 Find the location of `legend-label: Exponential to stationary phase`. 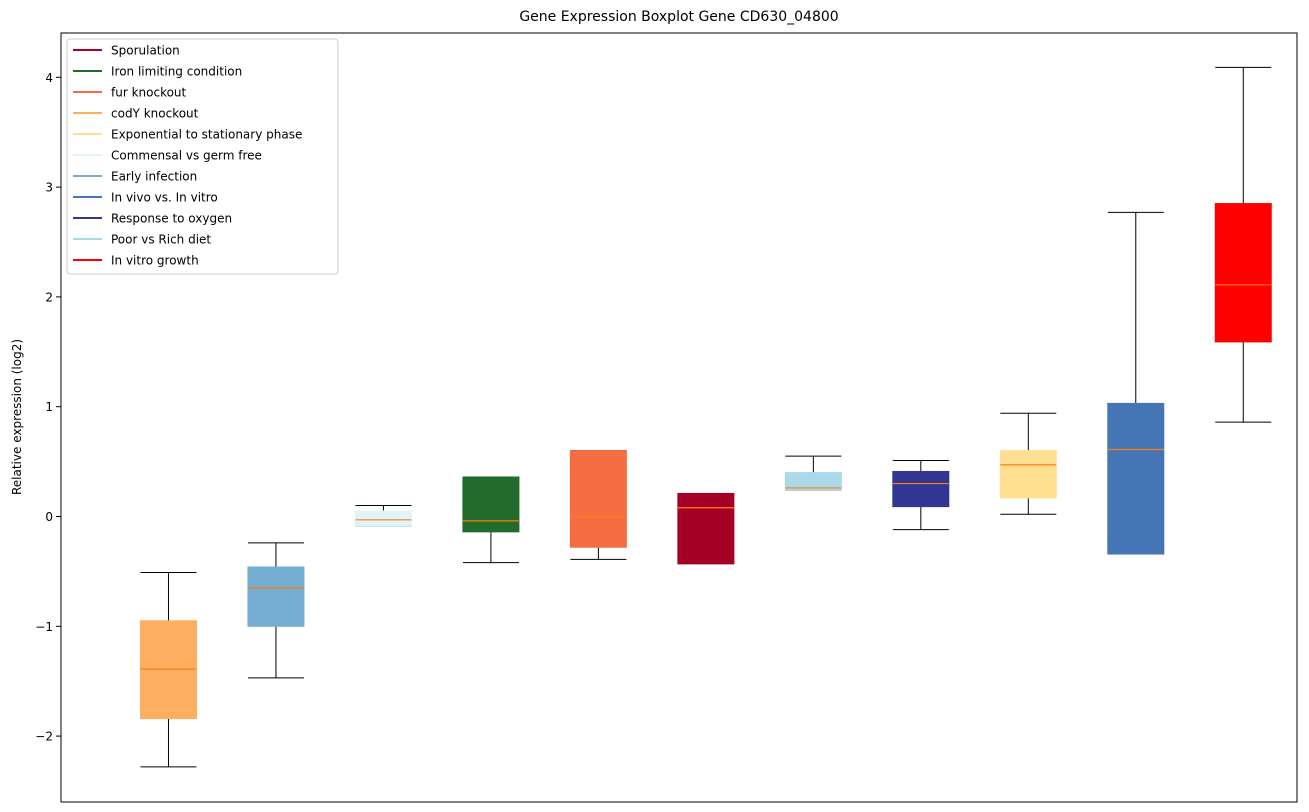

legend-label: Exponential to stationary phase is located at coordinates (206, 135).